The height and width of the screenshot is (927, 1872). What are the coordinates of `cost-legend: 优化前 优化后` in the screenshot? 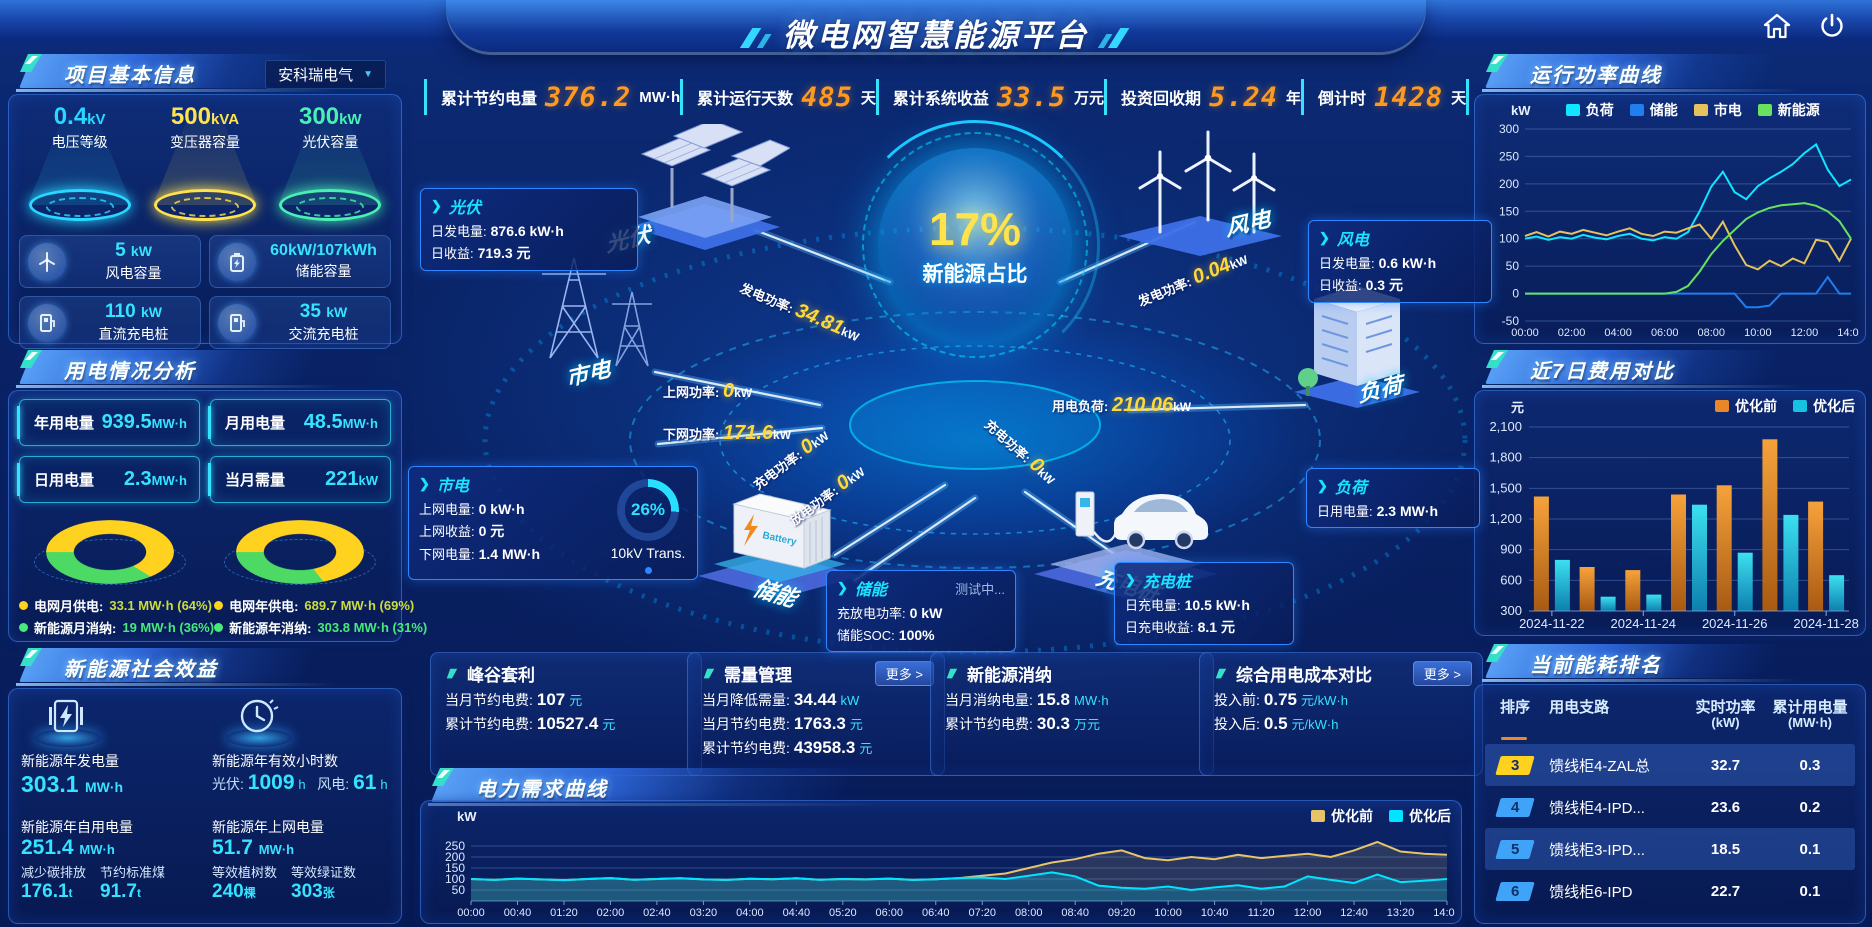 It's located at (1785, 406).